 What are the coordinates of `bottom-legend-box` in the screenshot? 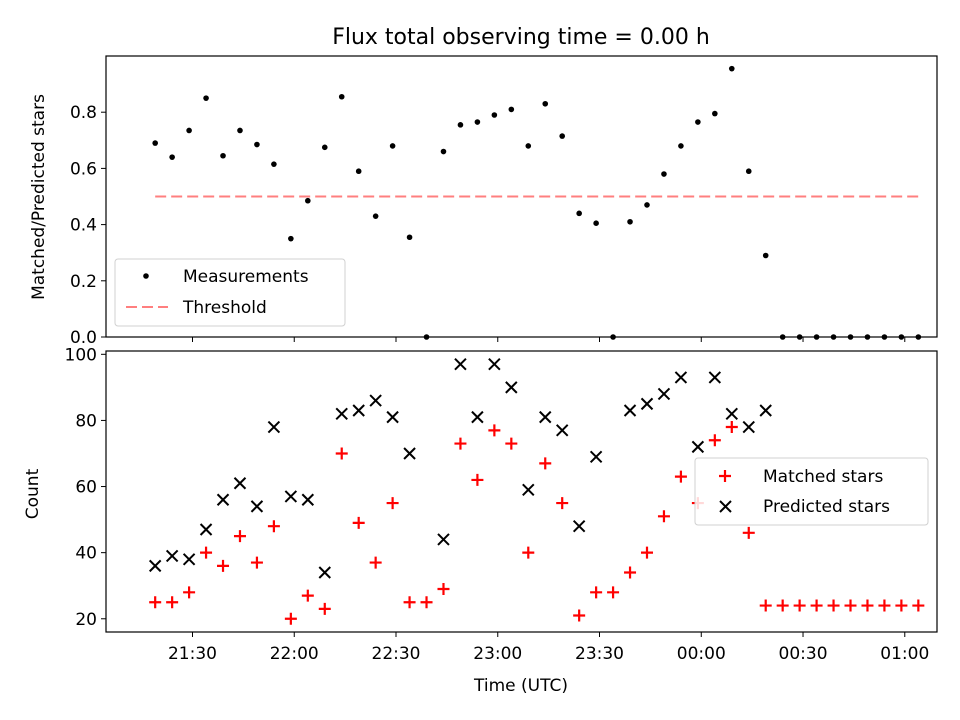 It's located at (811, 491).